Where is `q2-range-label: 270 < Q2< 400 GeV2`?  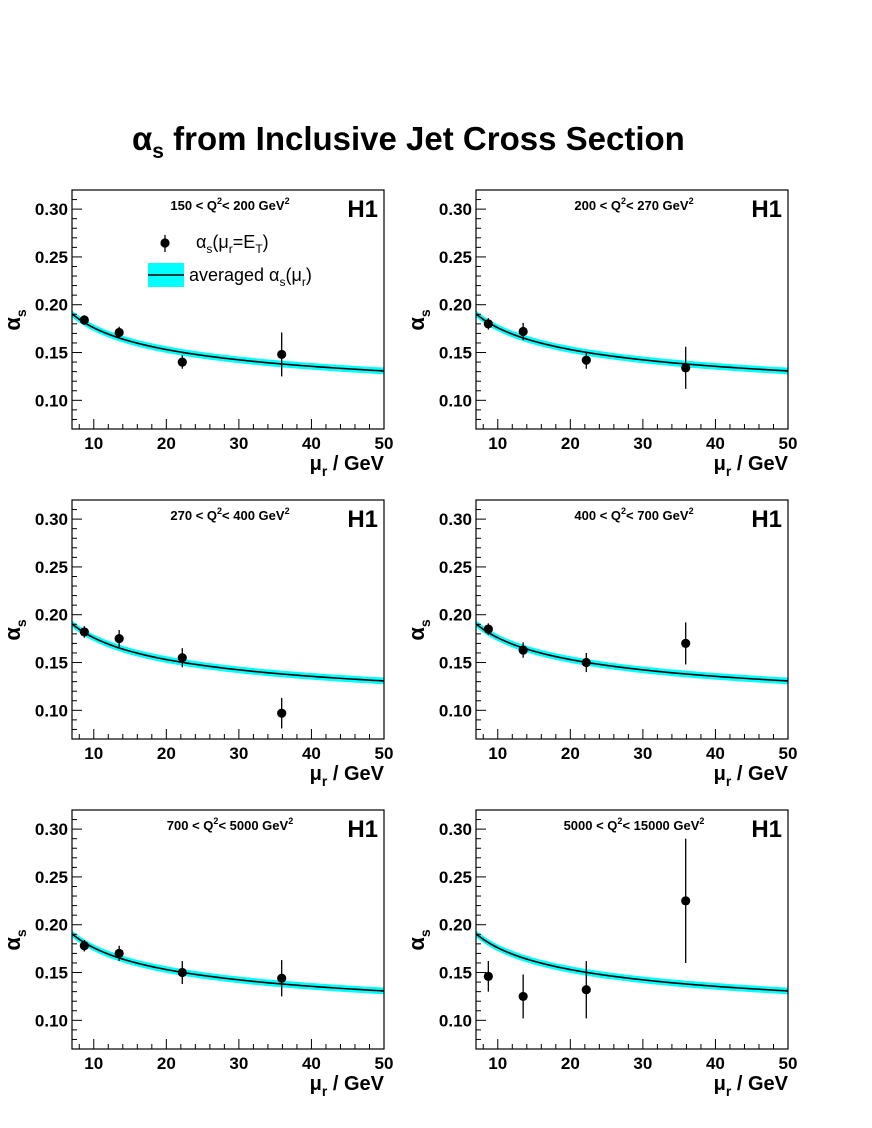 q2-range-label: 270 < Q2< 400 GeV2 is located at coordinates (229, 514).